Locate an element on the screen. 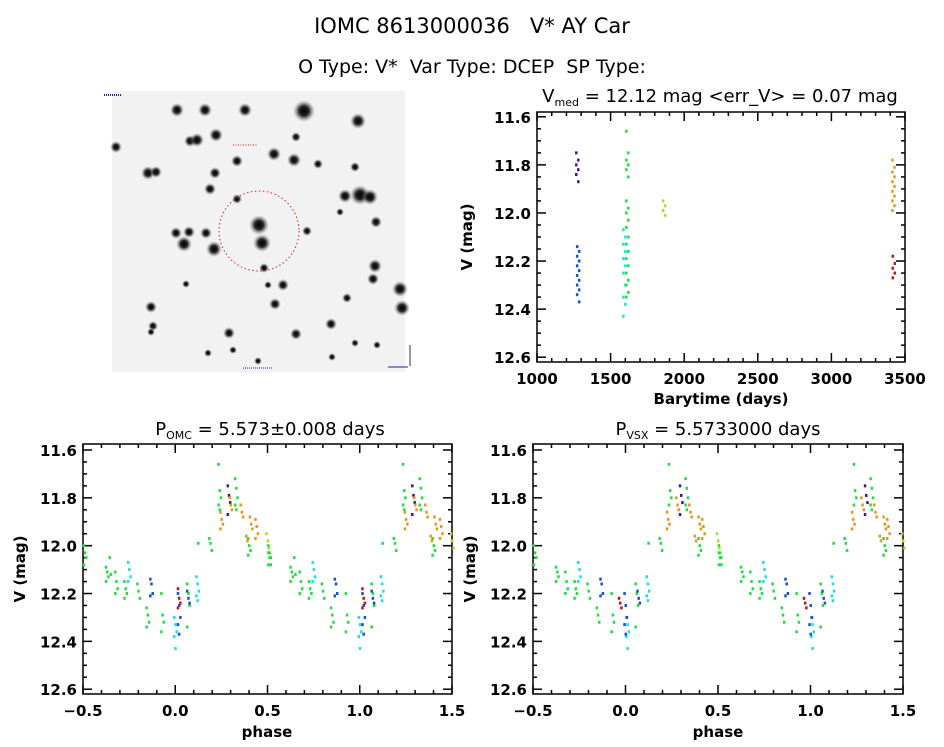 The image size is (944, 747). series-blue is located at coordinates (713, 606).